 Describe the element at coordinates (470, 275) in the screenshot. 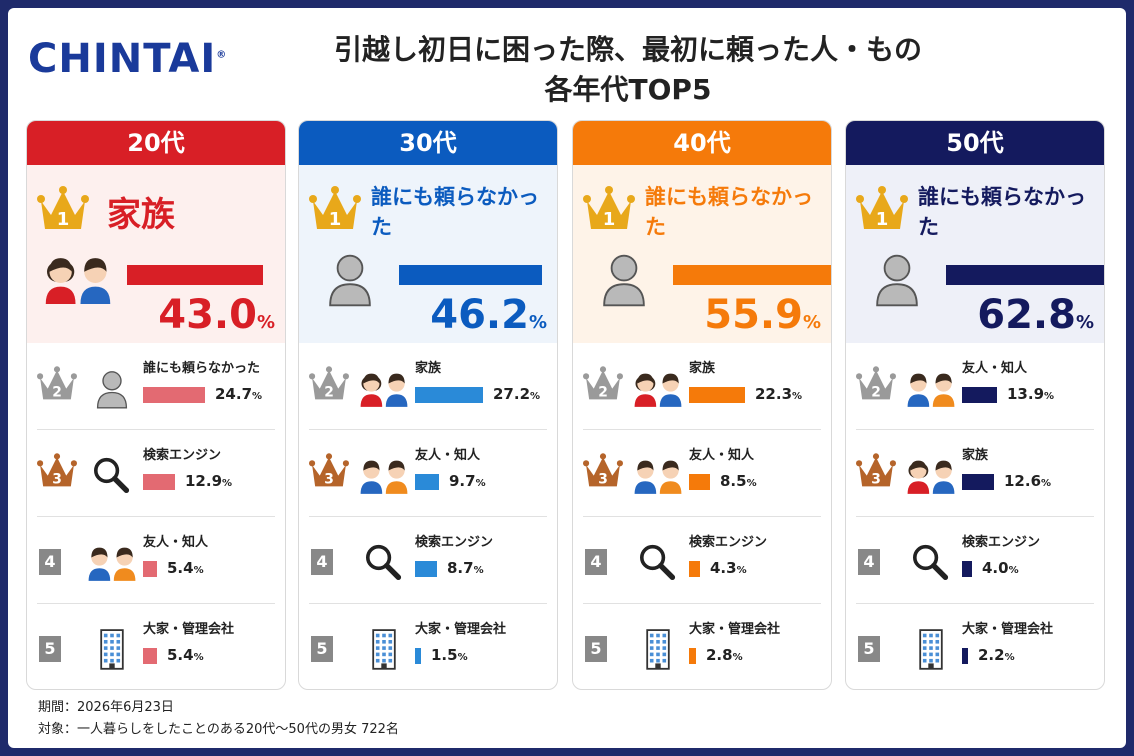

I see `rank-1-bar` at that location.